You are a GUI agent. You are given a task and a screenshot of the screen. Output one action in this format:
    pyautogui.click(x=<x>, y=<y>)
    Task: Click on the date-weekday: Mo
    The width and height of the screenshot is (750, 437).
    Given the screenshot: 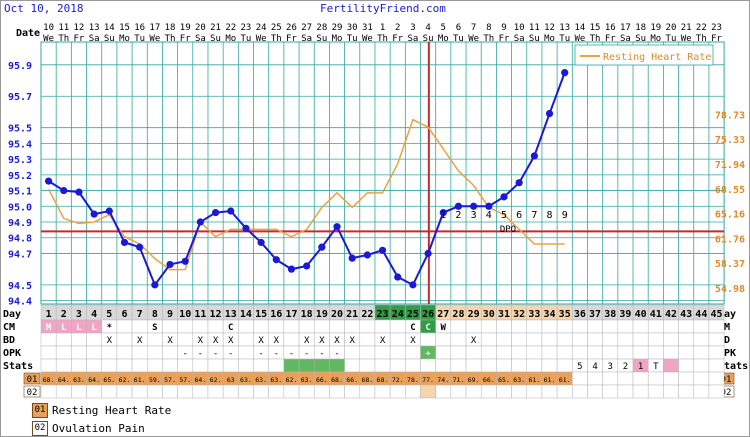 What is the action you would take?
    pyautogui.click(x=230, y=39)
    